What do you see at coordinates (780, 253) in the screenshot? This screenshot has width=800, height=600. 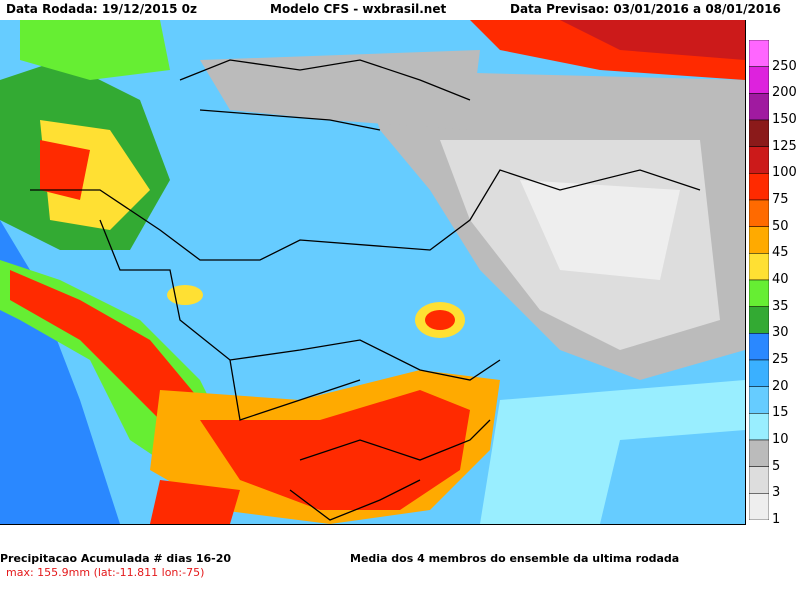 I see `colorbar-label: 45` at bounding box center [780, 253].